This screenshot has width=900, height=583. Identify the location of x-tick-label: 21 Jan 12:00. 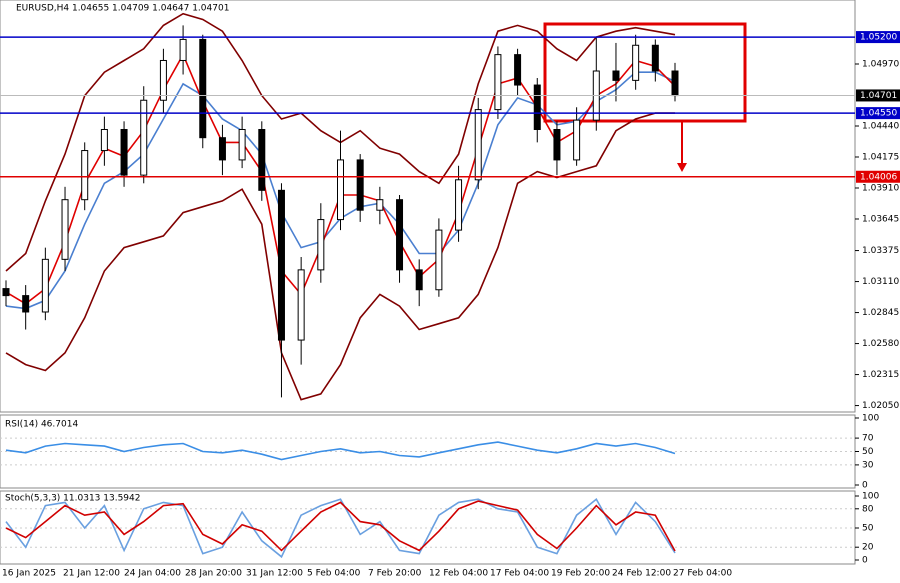
(91, 574).